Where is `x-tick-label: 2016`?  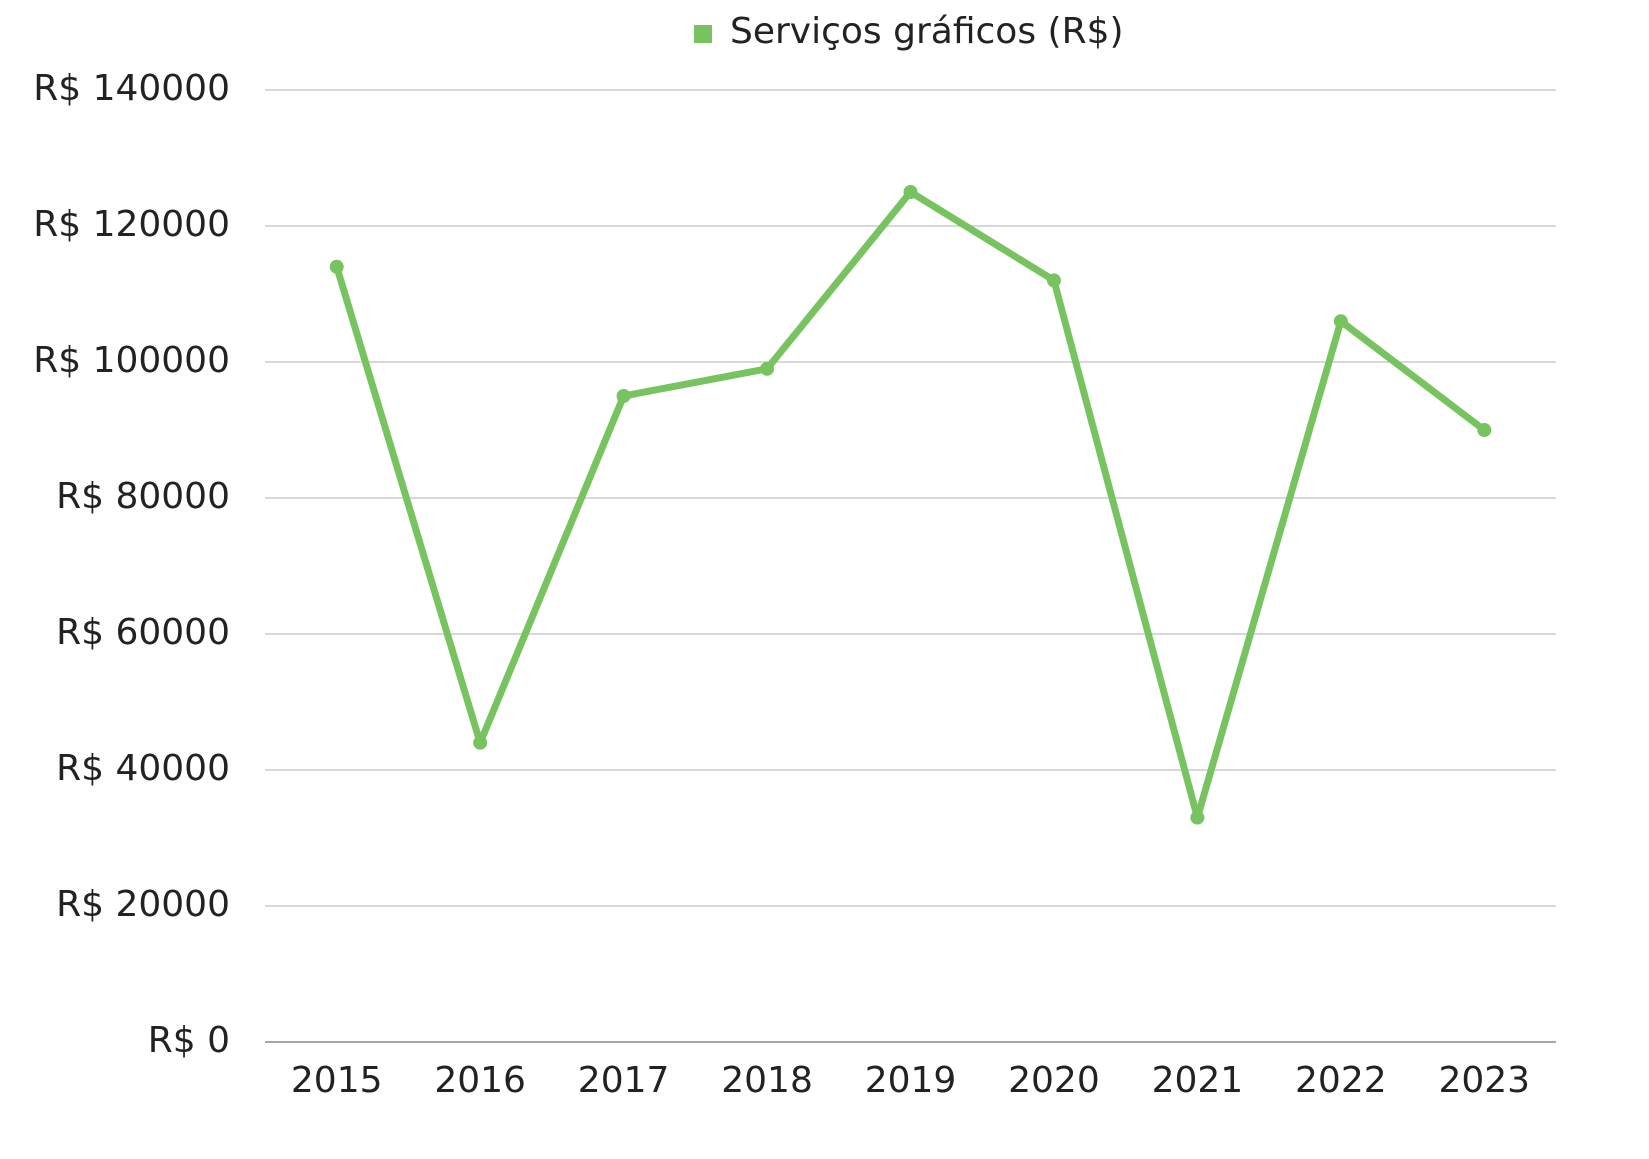
x-tick-label: 2016 is located at coordinates (480, 1080).